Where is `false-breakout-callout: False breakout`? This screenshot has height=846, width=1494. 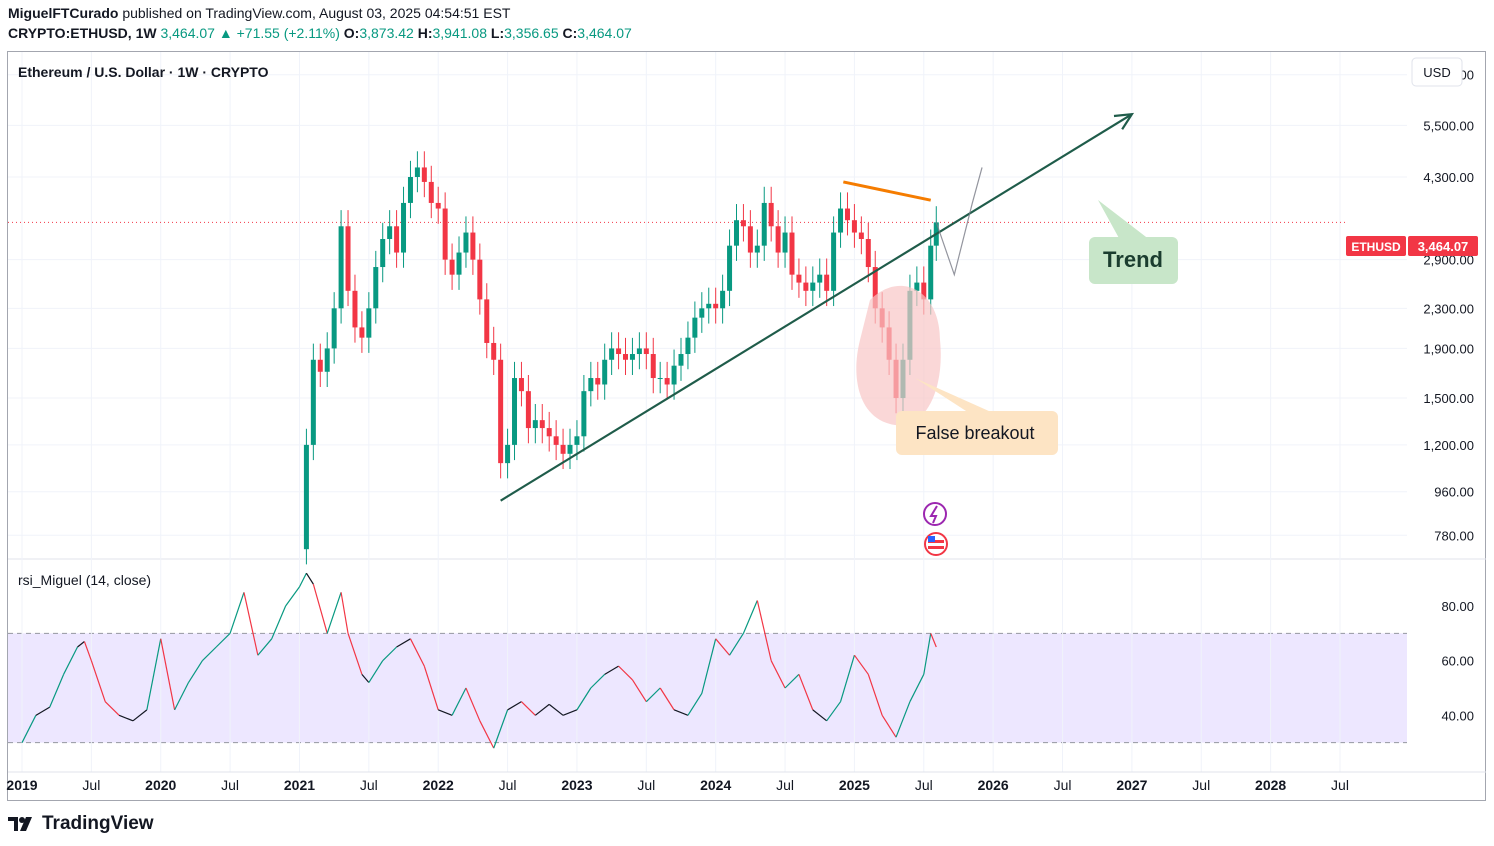 false-breakout-callout: False breakout is located at coordinates (957, 370).